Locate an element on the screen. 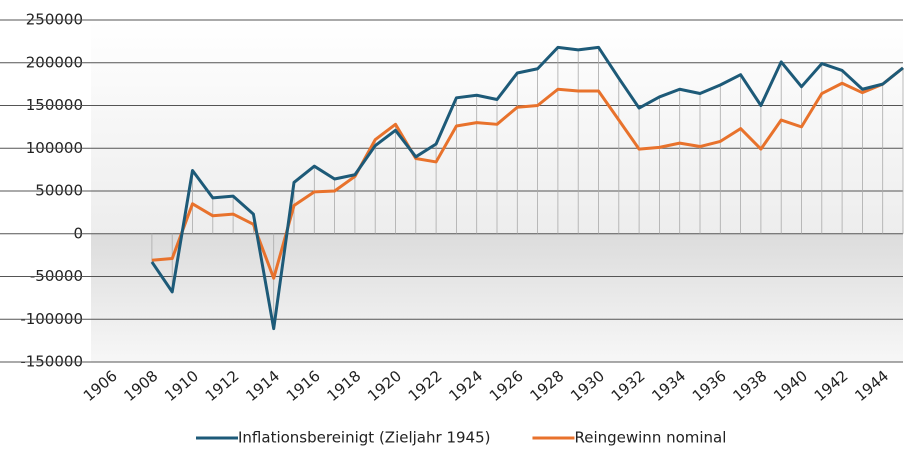 This screenshot has width=906, height=451. x-tick-label: 1924 is located at coordinates (465, 386).